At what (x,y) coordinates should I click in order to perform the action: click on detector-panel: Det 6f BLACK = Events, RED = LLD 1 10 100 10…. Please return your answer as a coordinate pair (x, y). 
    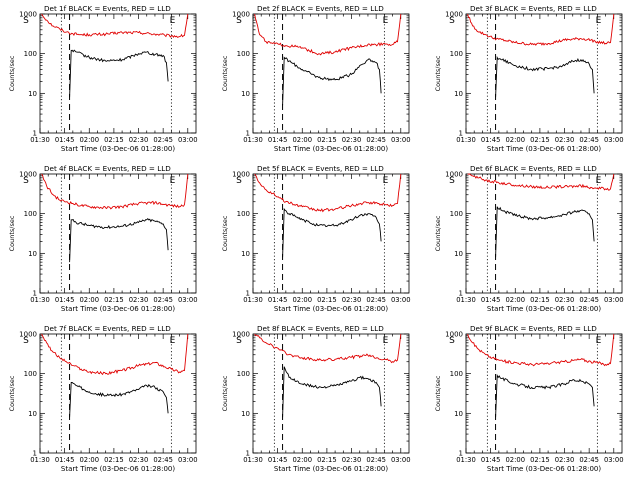
    Looking at the image, I should click on (529, 238).